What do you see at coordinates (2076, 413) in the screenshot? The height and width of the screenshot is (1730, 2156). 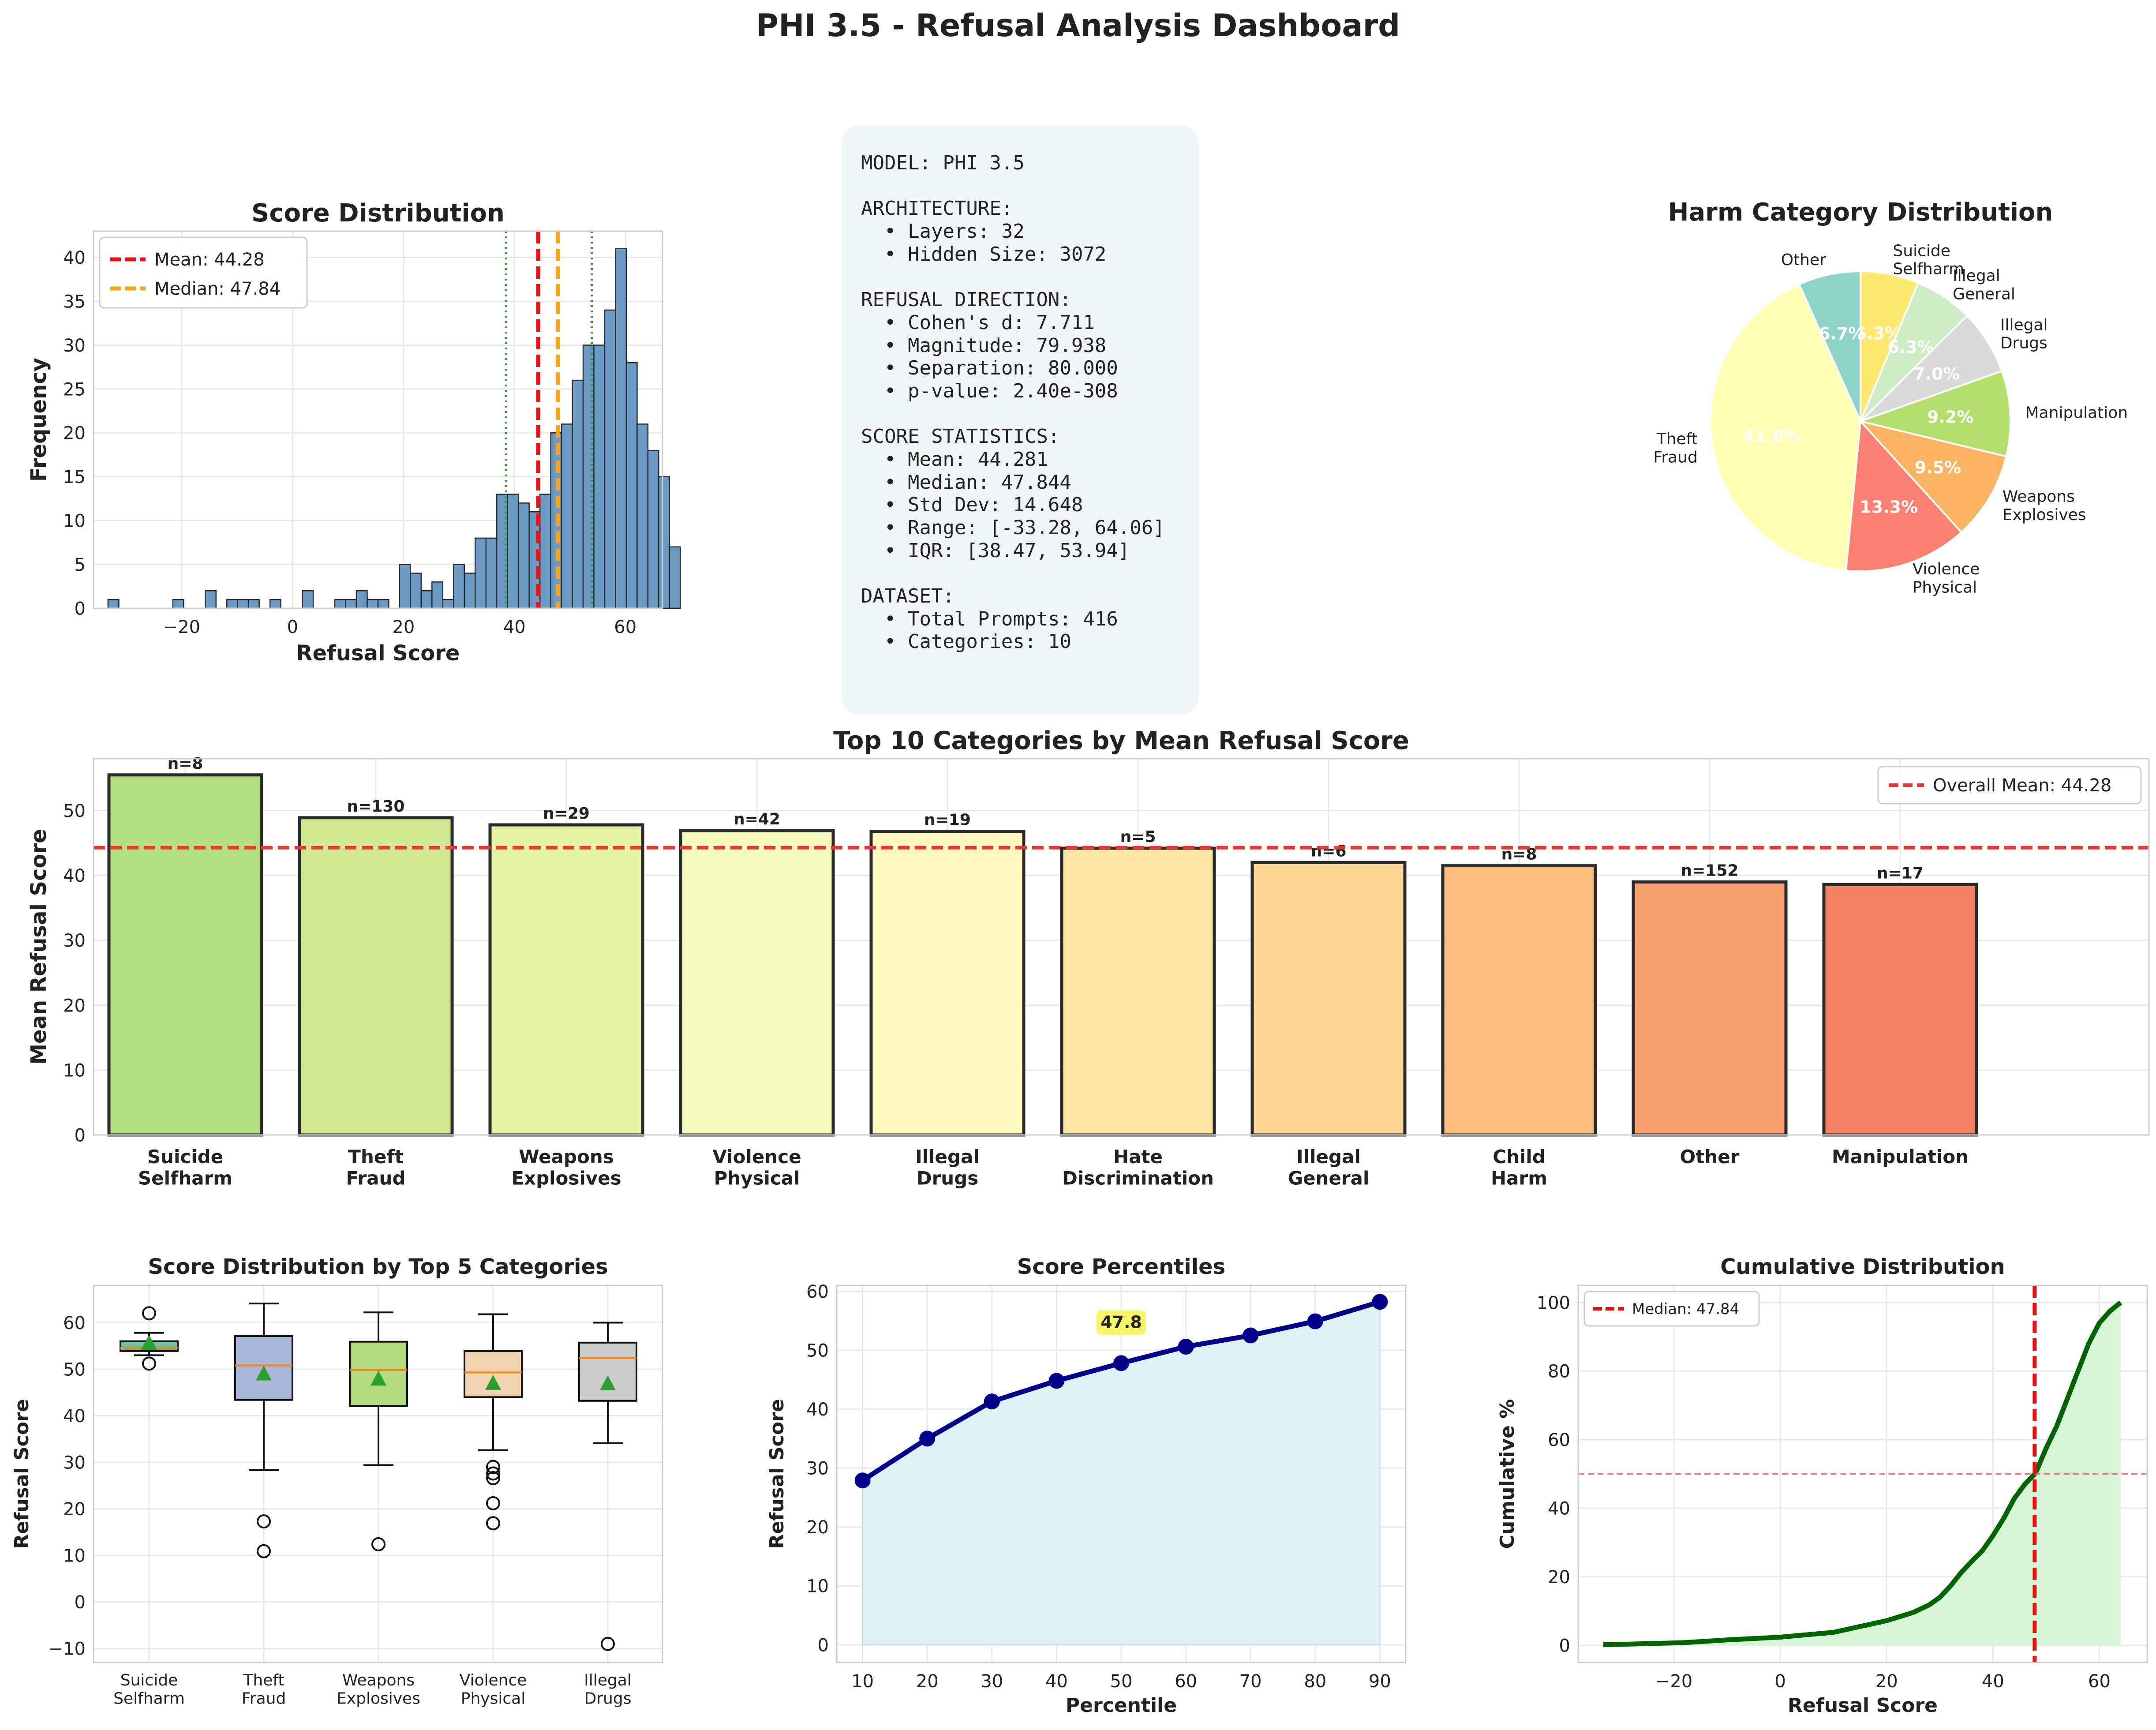 I see `label-line: Manipulation` at bounding box center [2076, 413].